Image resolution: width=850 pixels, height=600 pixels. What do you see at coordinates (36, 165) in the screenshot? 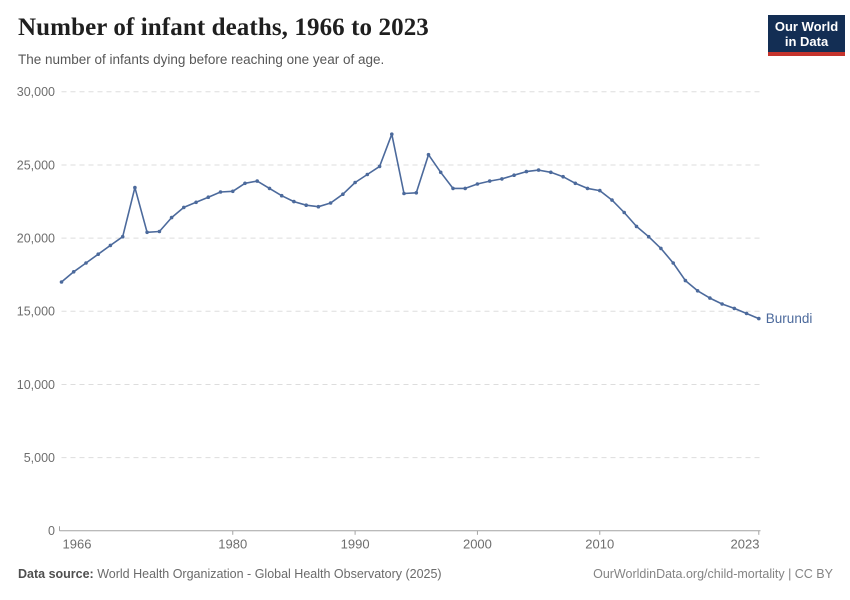
I see `y-tick-label: 25,000` at bounding box center [36, 165].